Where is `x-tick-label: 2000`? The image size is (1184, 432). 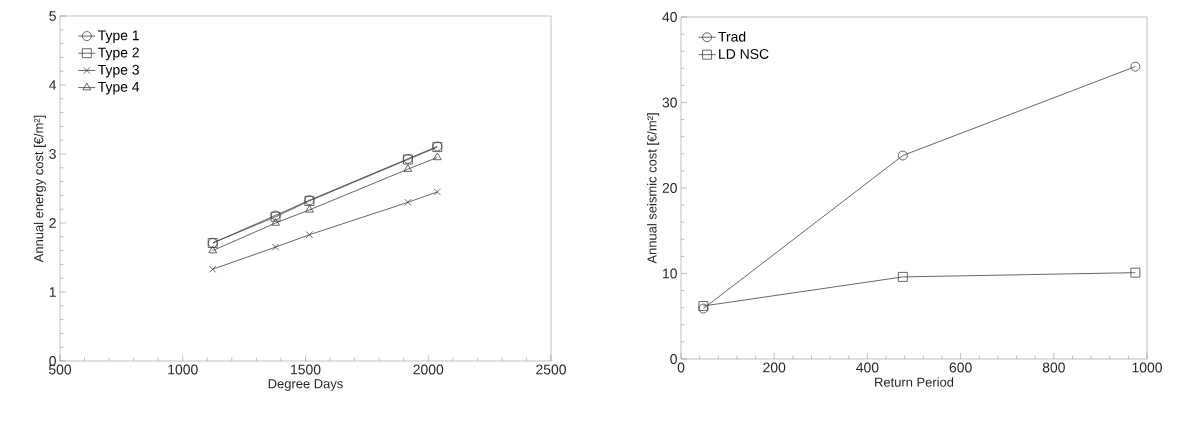
x-tick-label: 2000 is located at coordinates (428, 369).